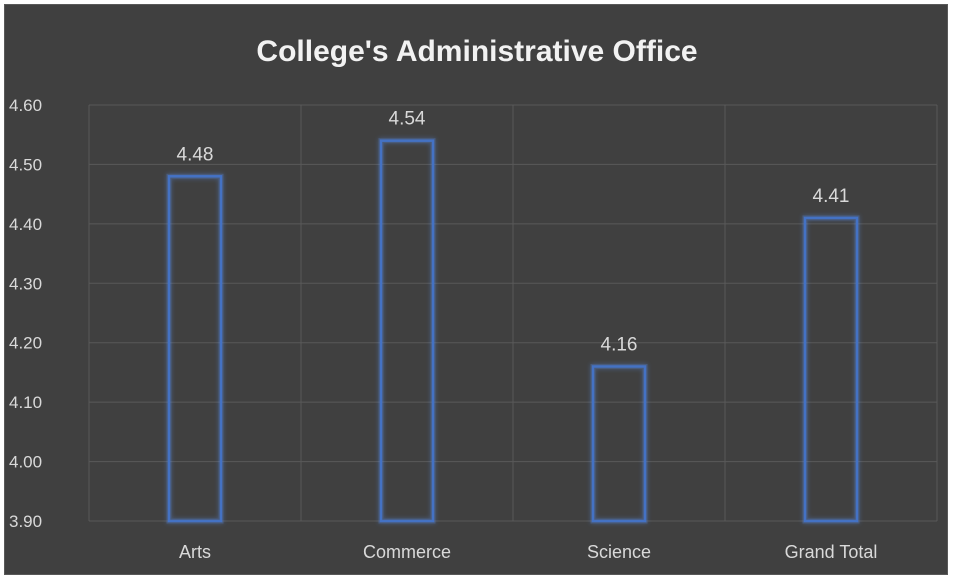 Image resolution: width=953 pixels, height=579 pixels. What do you see at coordinates (477, 51) in the screenshot?
I see `chart-title: College's Administrative Office` at bounding box center [477, 51].